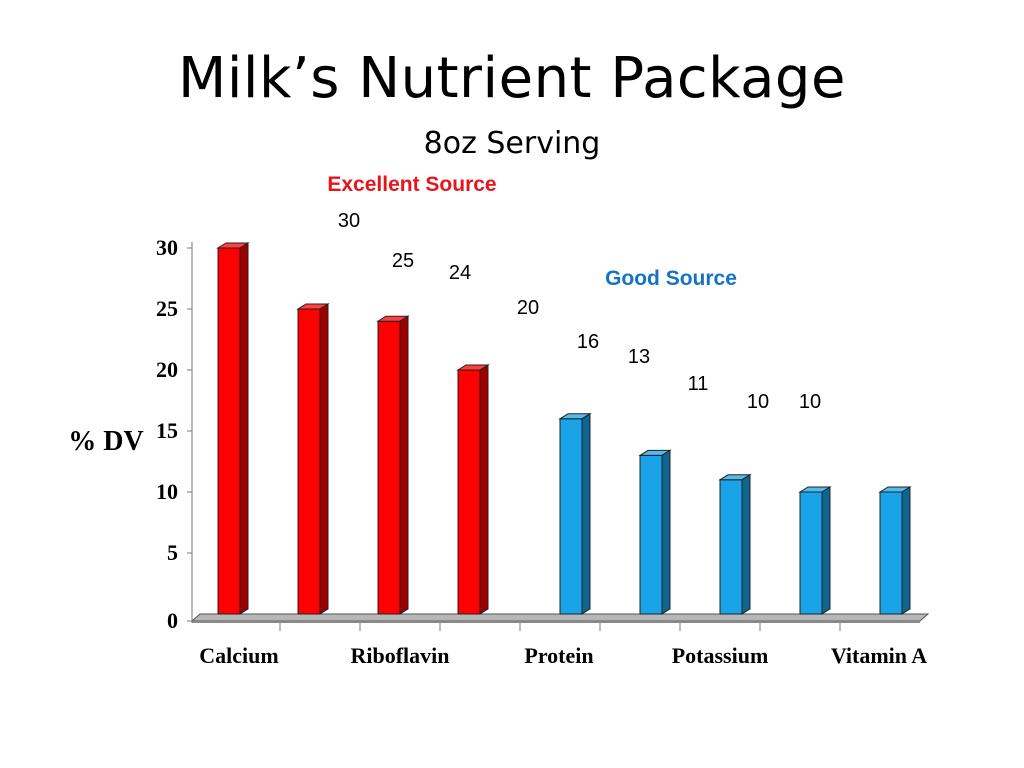  What do you see at coordinates (579, 311) in the screenshot?
I see `data-labels: 30 25 24 20 16 13 11 10 10` at bounding box center [579, 311].